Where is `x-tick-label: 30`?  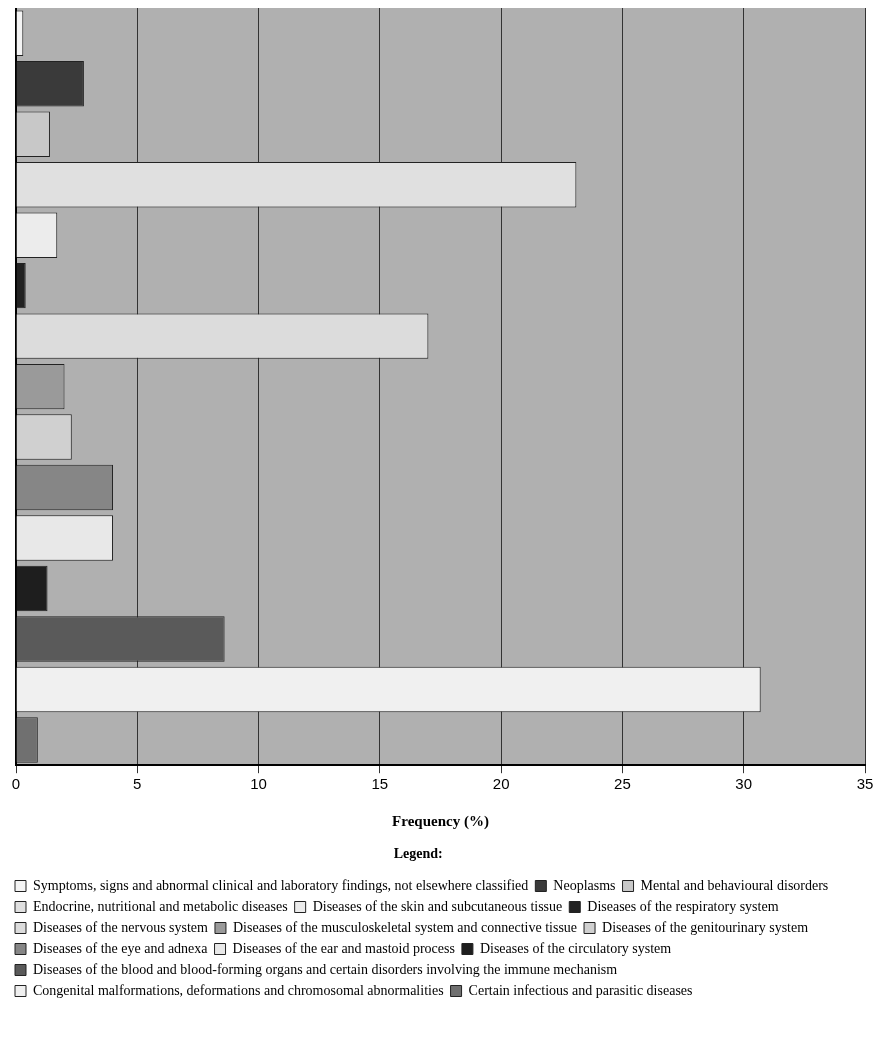 x-tick-label: 30 is located at coordinates (744, 784).